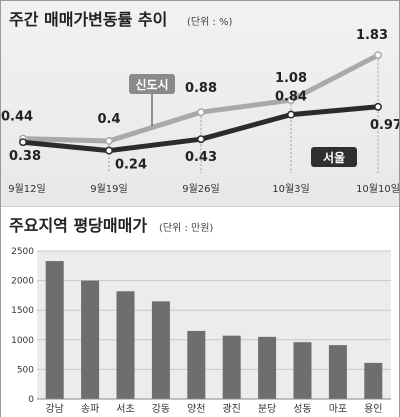 This screenshot has width=400, height=417. I want to click on x-tick-label: 9월19일, so click(109, 189).